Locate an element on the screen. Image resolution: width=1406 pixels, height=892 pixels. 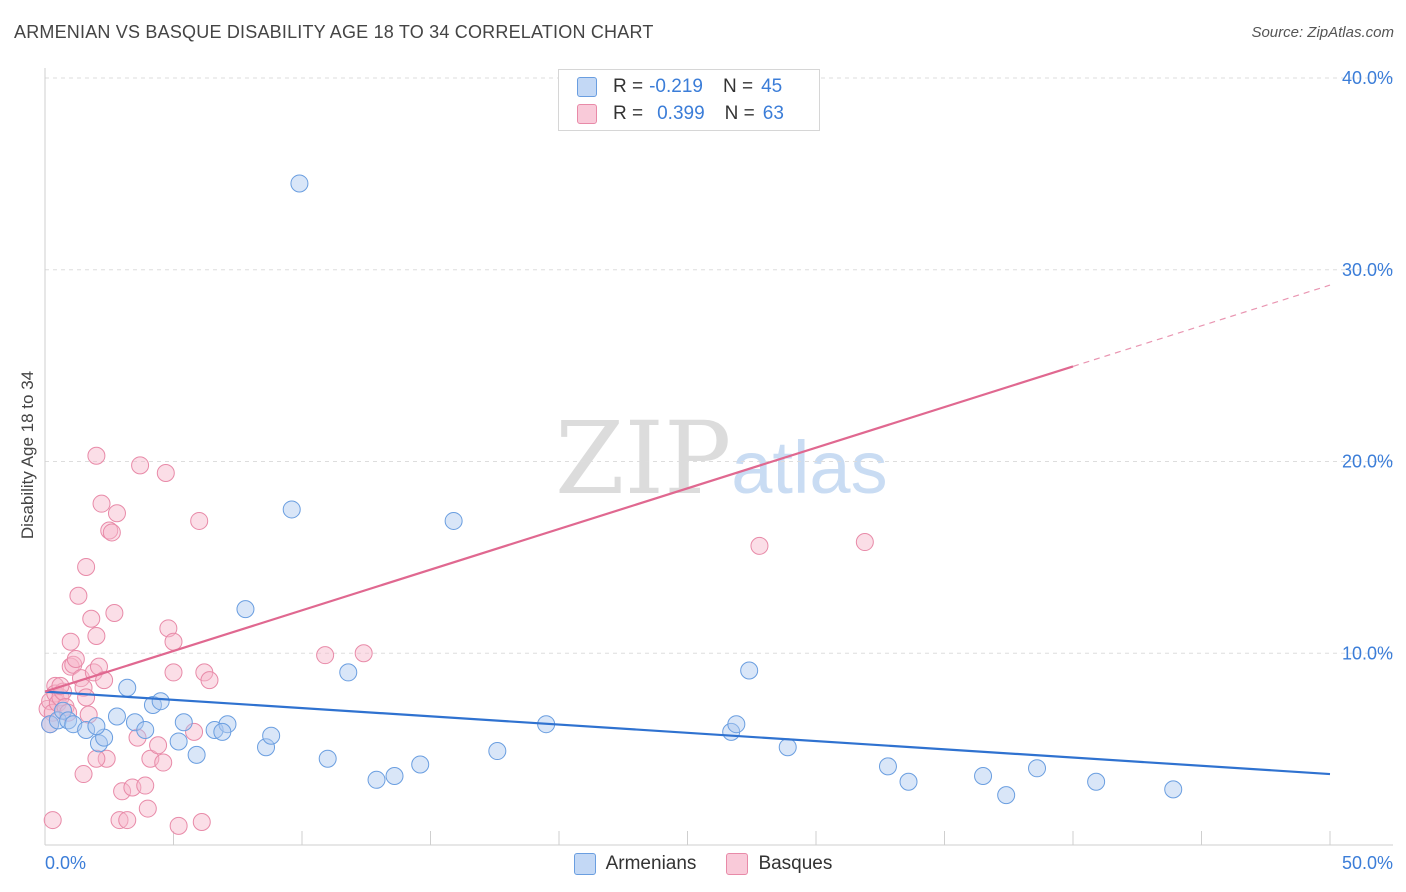
legend-label-basques: Basques is located at coordinates (795, 863).